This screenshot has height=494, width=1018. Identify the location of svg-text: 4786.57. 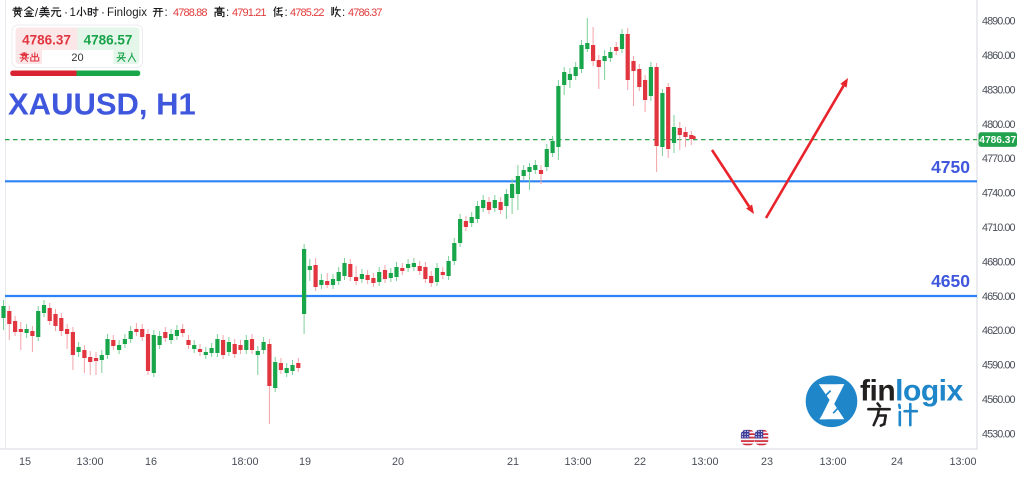
(108, 40).